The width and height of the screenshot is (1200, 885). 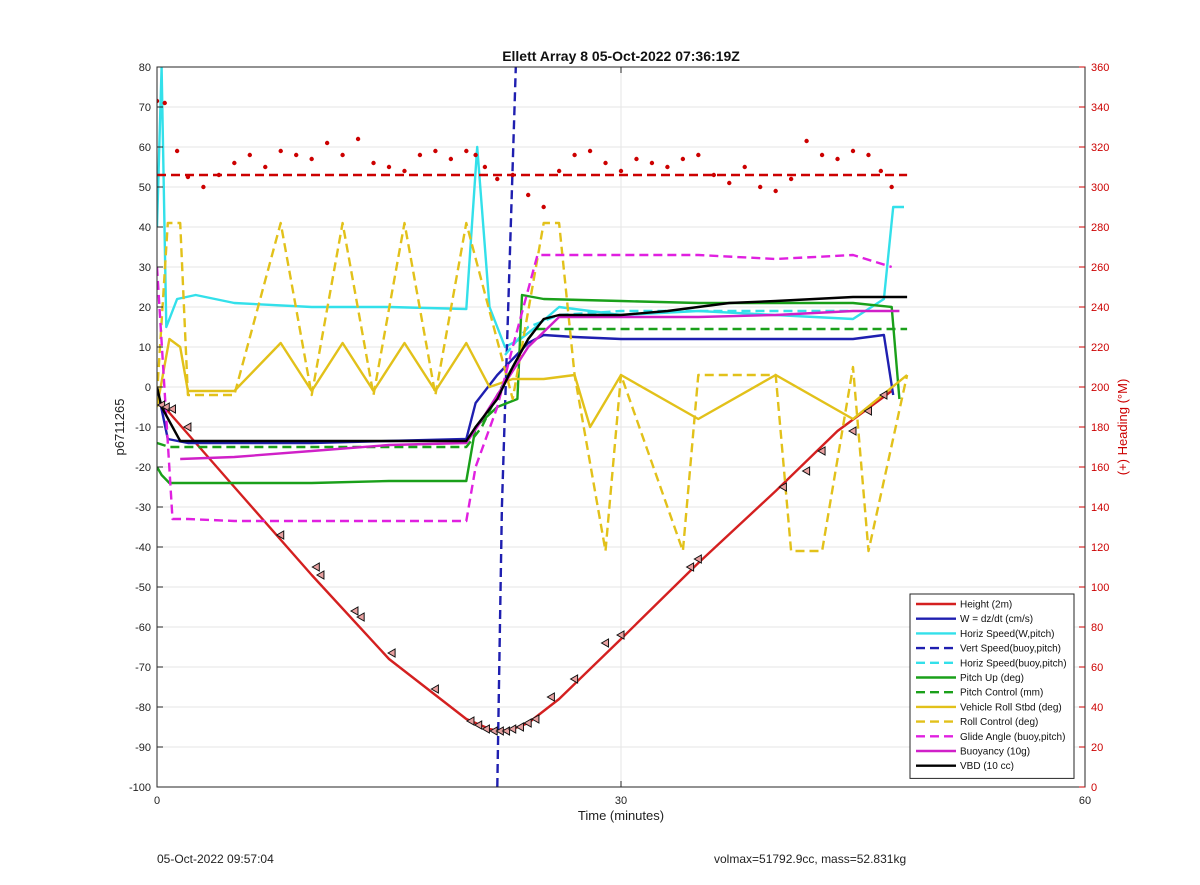 I want to click on legend-entry: Vert Speed(buoy,pitch), so click(x=1010, y=649).